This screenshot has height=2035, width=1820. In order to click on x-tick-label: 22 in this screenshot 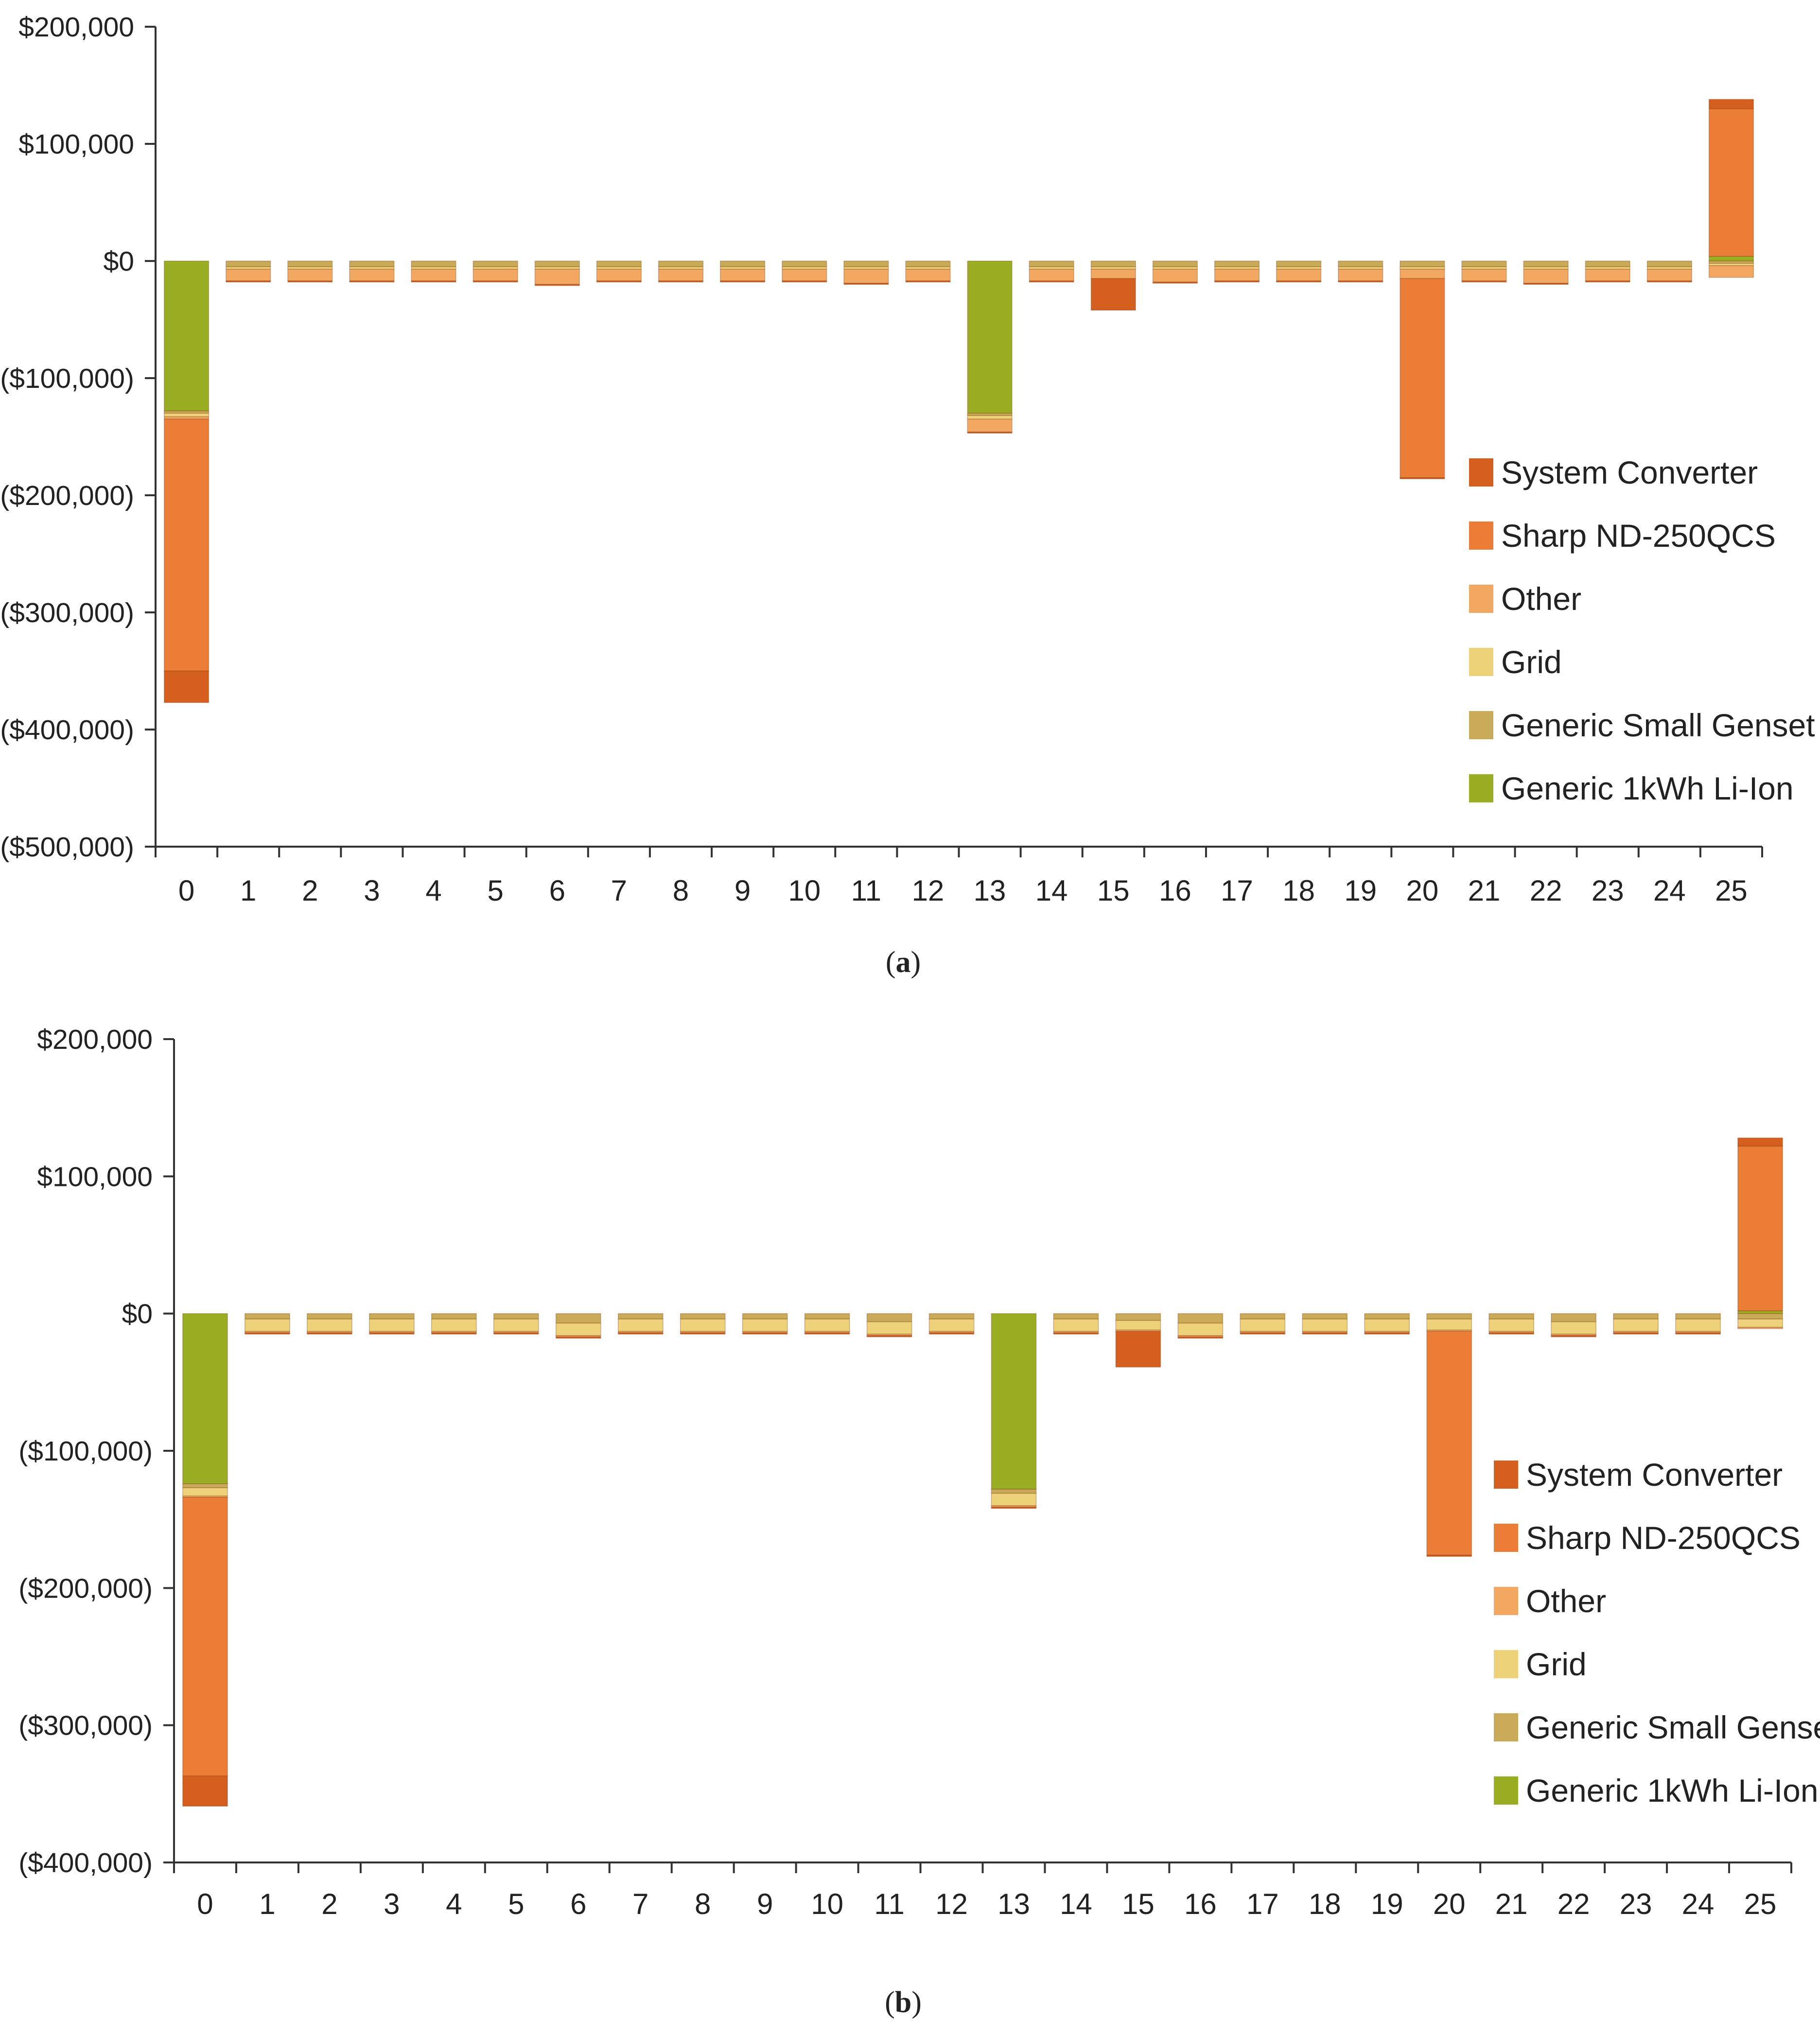, I will do `click(1574, 1904)`.